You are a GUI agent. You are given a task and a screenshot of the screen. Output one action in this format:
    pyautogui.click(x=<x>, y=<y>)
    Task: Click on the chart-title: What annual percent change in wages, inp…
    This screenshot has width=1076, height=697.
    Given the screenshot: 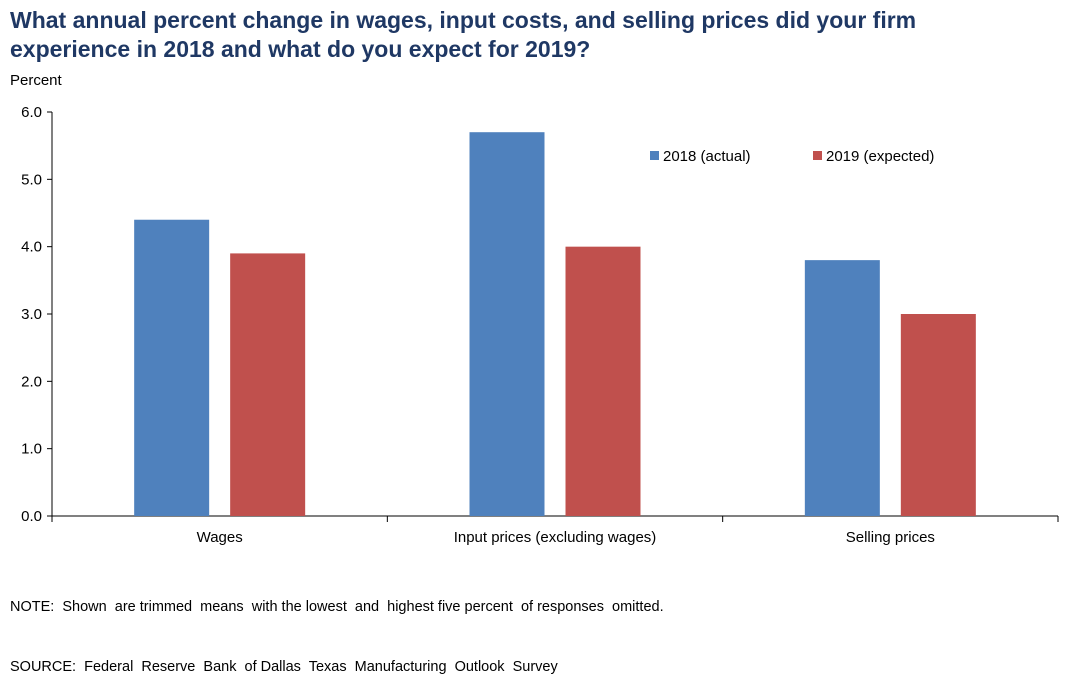 What is the action you would take?
    pyautogui.click(x=535, y=35)
    